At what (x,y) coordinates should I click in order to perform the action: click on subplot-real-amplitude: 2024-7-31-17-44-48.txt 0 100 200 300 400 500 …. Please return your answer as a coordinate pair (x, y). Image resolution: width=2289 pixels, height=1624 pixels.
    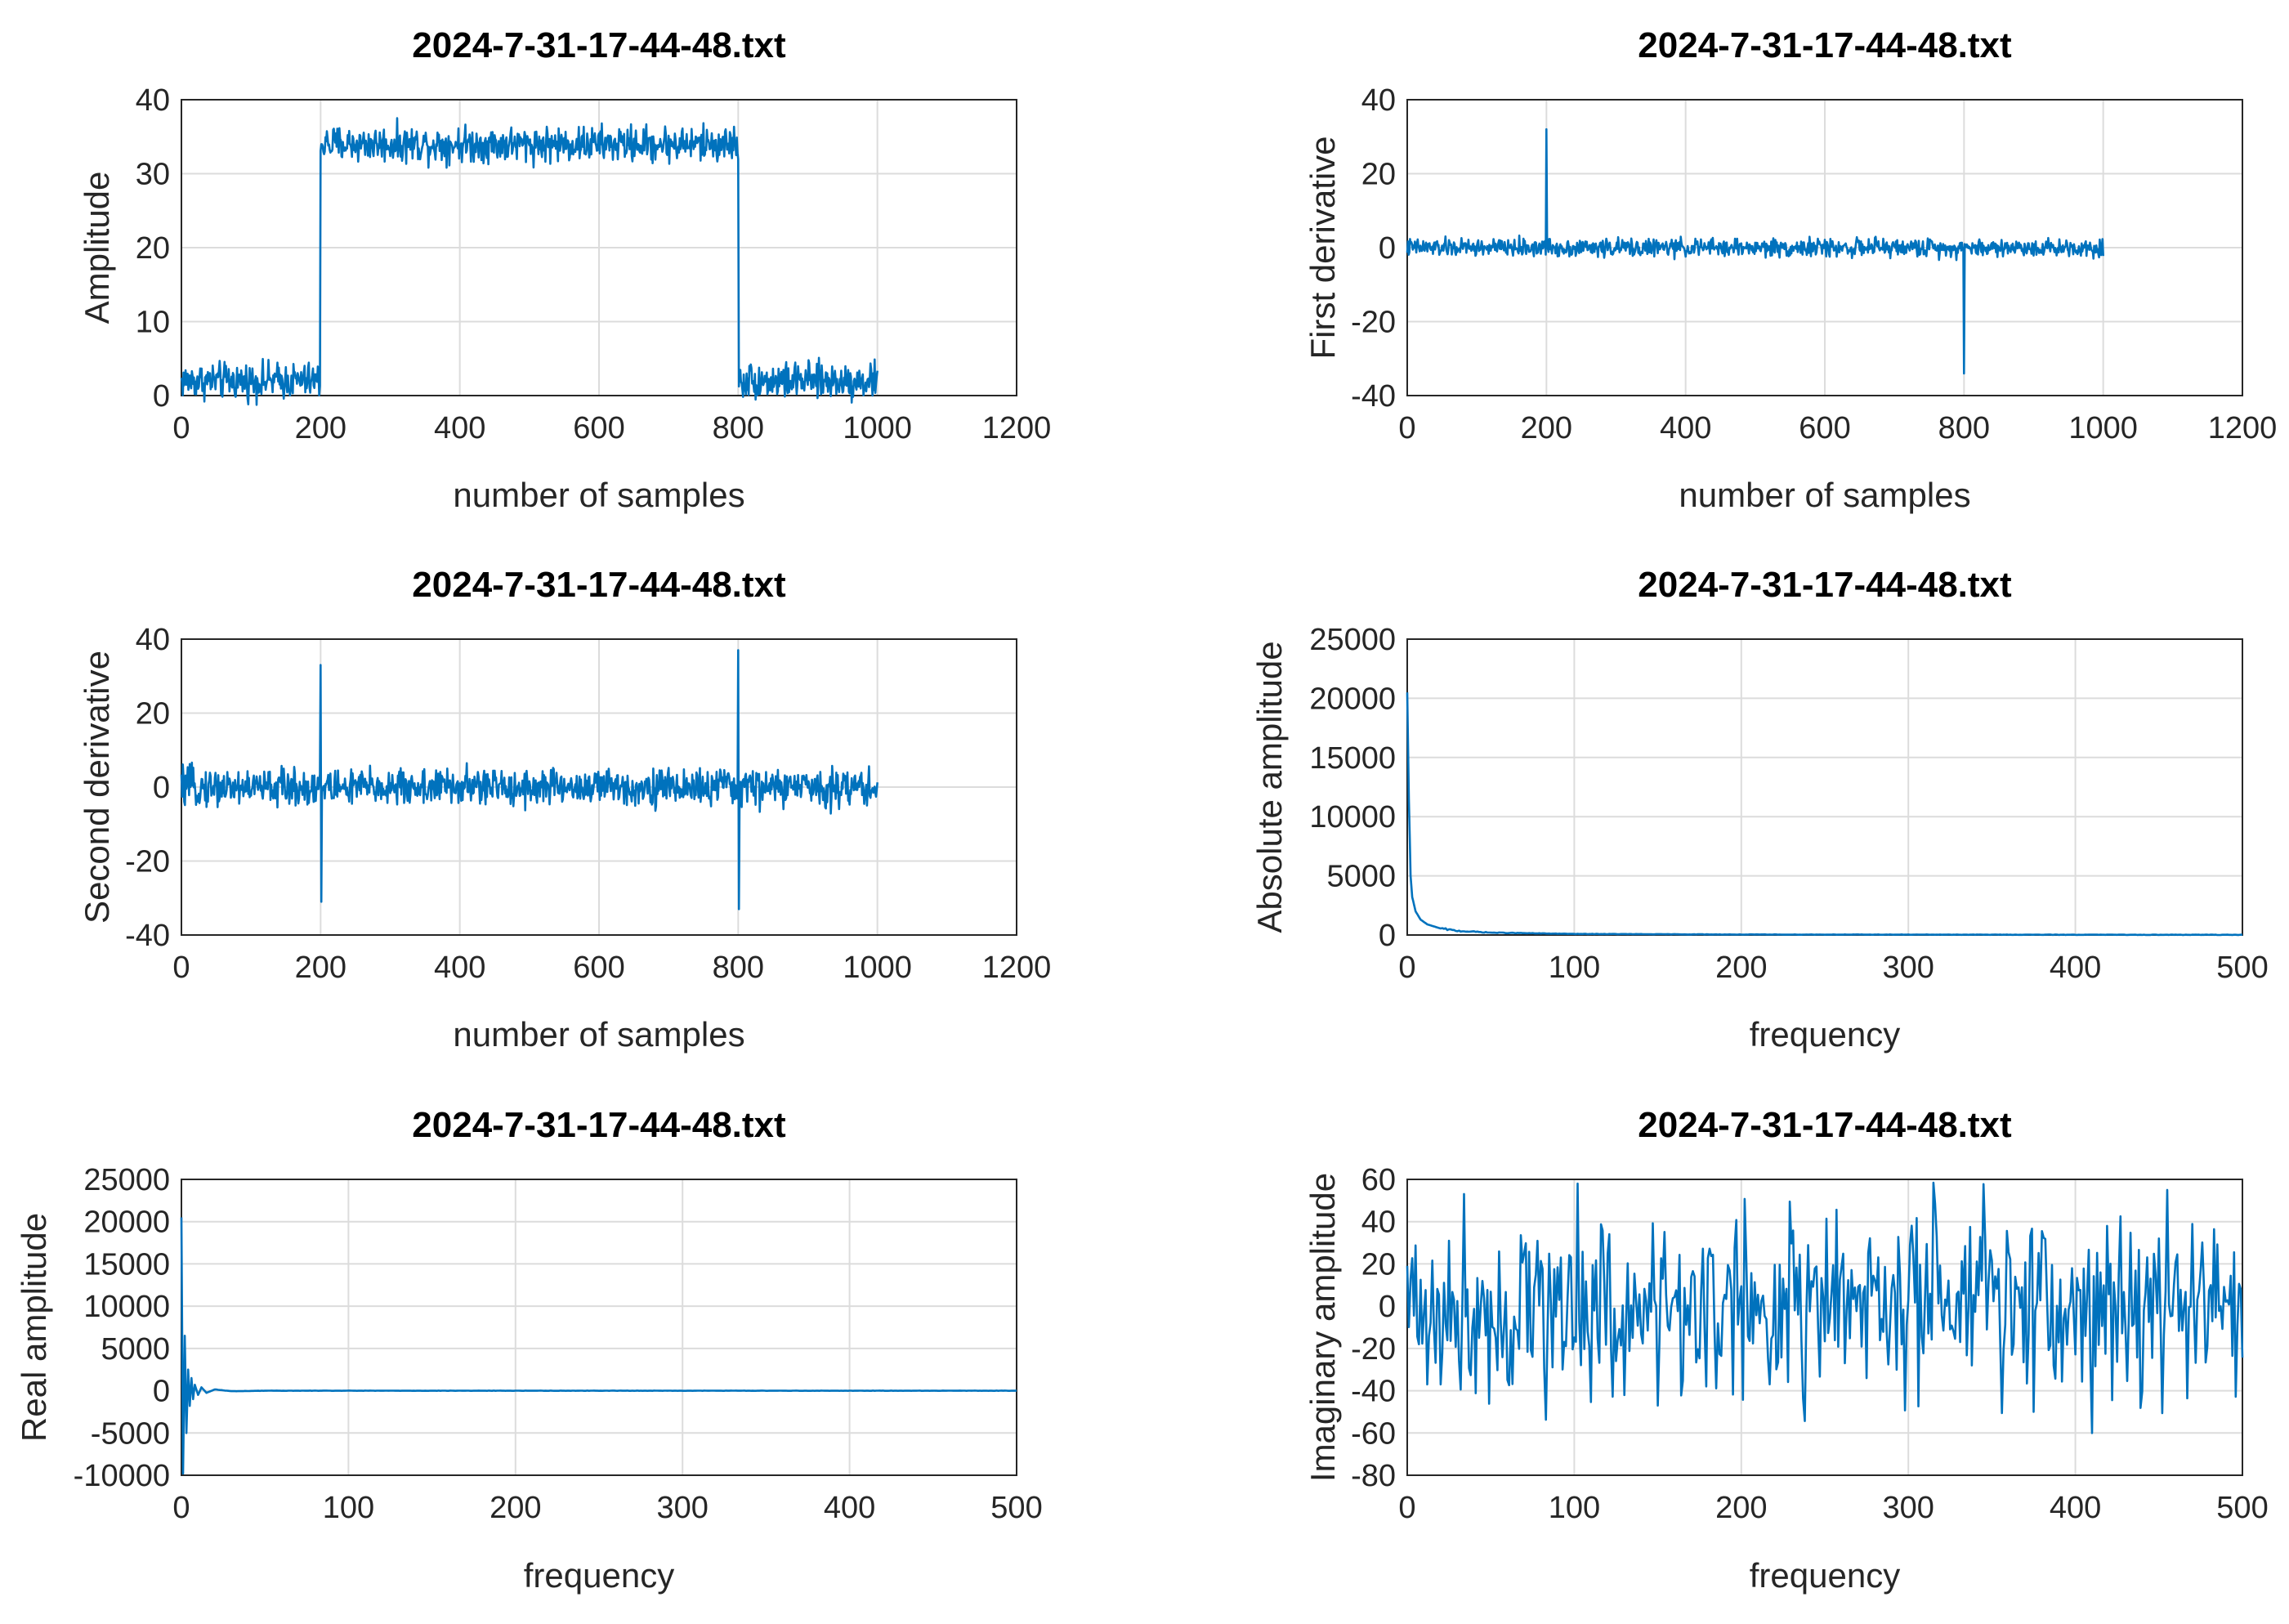
    Looking at the image, I should click on (529, 1350).